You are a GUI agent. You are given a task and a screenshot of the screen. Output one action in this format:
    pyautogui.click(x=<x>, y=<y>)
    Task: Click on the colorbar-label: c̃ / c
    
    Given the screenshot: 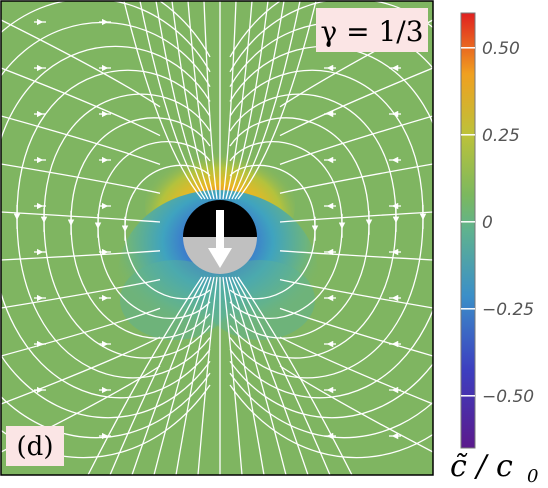 What is the action you would take?
    pyautogui.click(x=481, y=466)
    